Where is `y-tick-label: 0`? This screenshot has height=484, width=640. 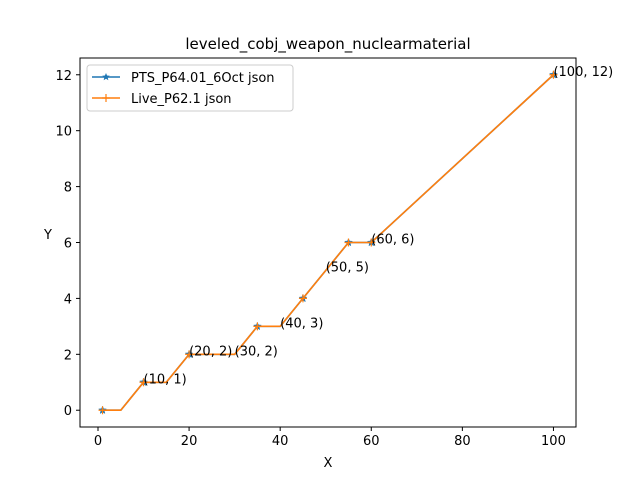 y-tick-label: 0 is located at coordinates (68, 411).